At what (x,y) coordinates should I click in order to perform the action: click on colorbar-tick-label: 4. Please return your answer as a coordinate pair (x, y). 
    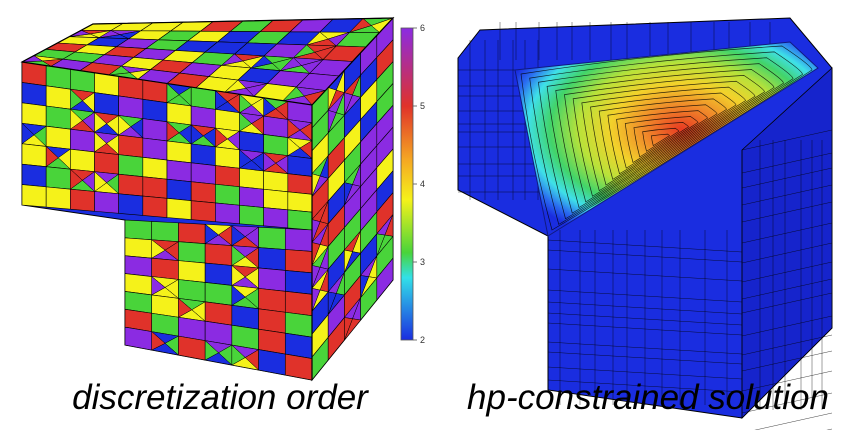
    Looking at the image, I should click on (422, 184).